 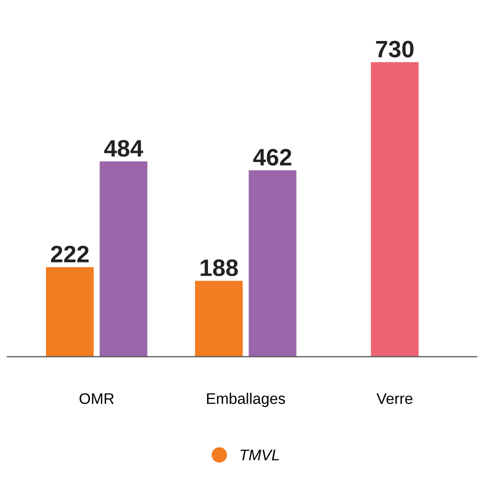 What do you see at coordinates (259, 455) in the screenshot?
I see `legend-label: TMVL` at bounding box center [259, 455].